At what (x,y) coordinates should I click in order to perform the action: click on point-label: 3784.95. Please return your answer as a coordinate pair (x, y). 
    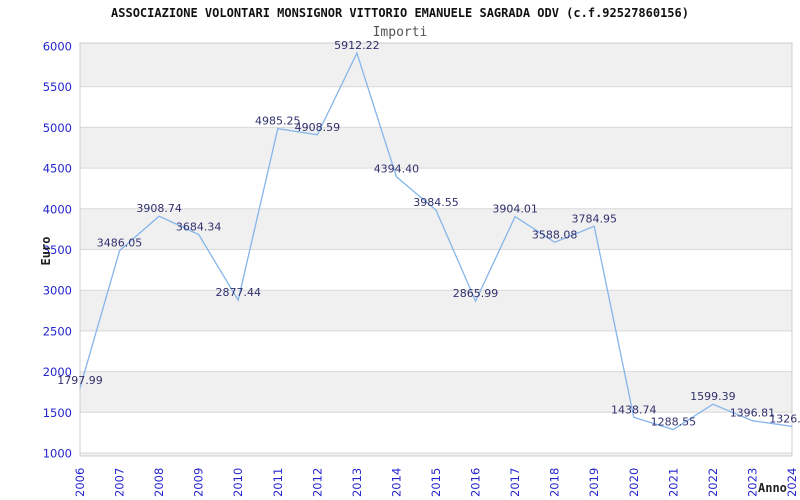
    Looking at the image, I should click on (594, 218).